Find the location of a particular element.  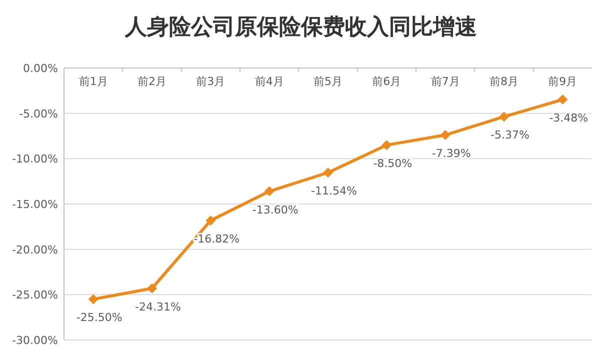

data-label: -11.54% is located at coordinates (334, 191).